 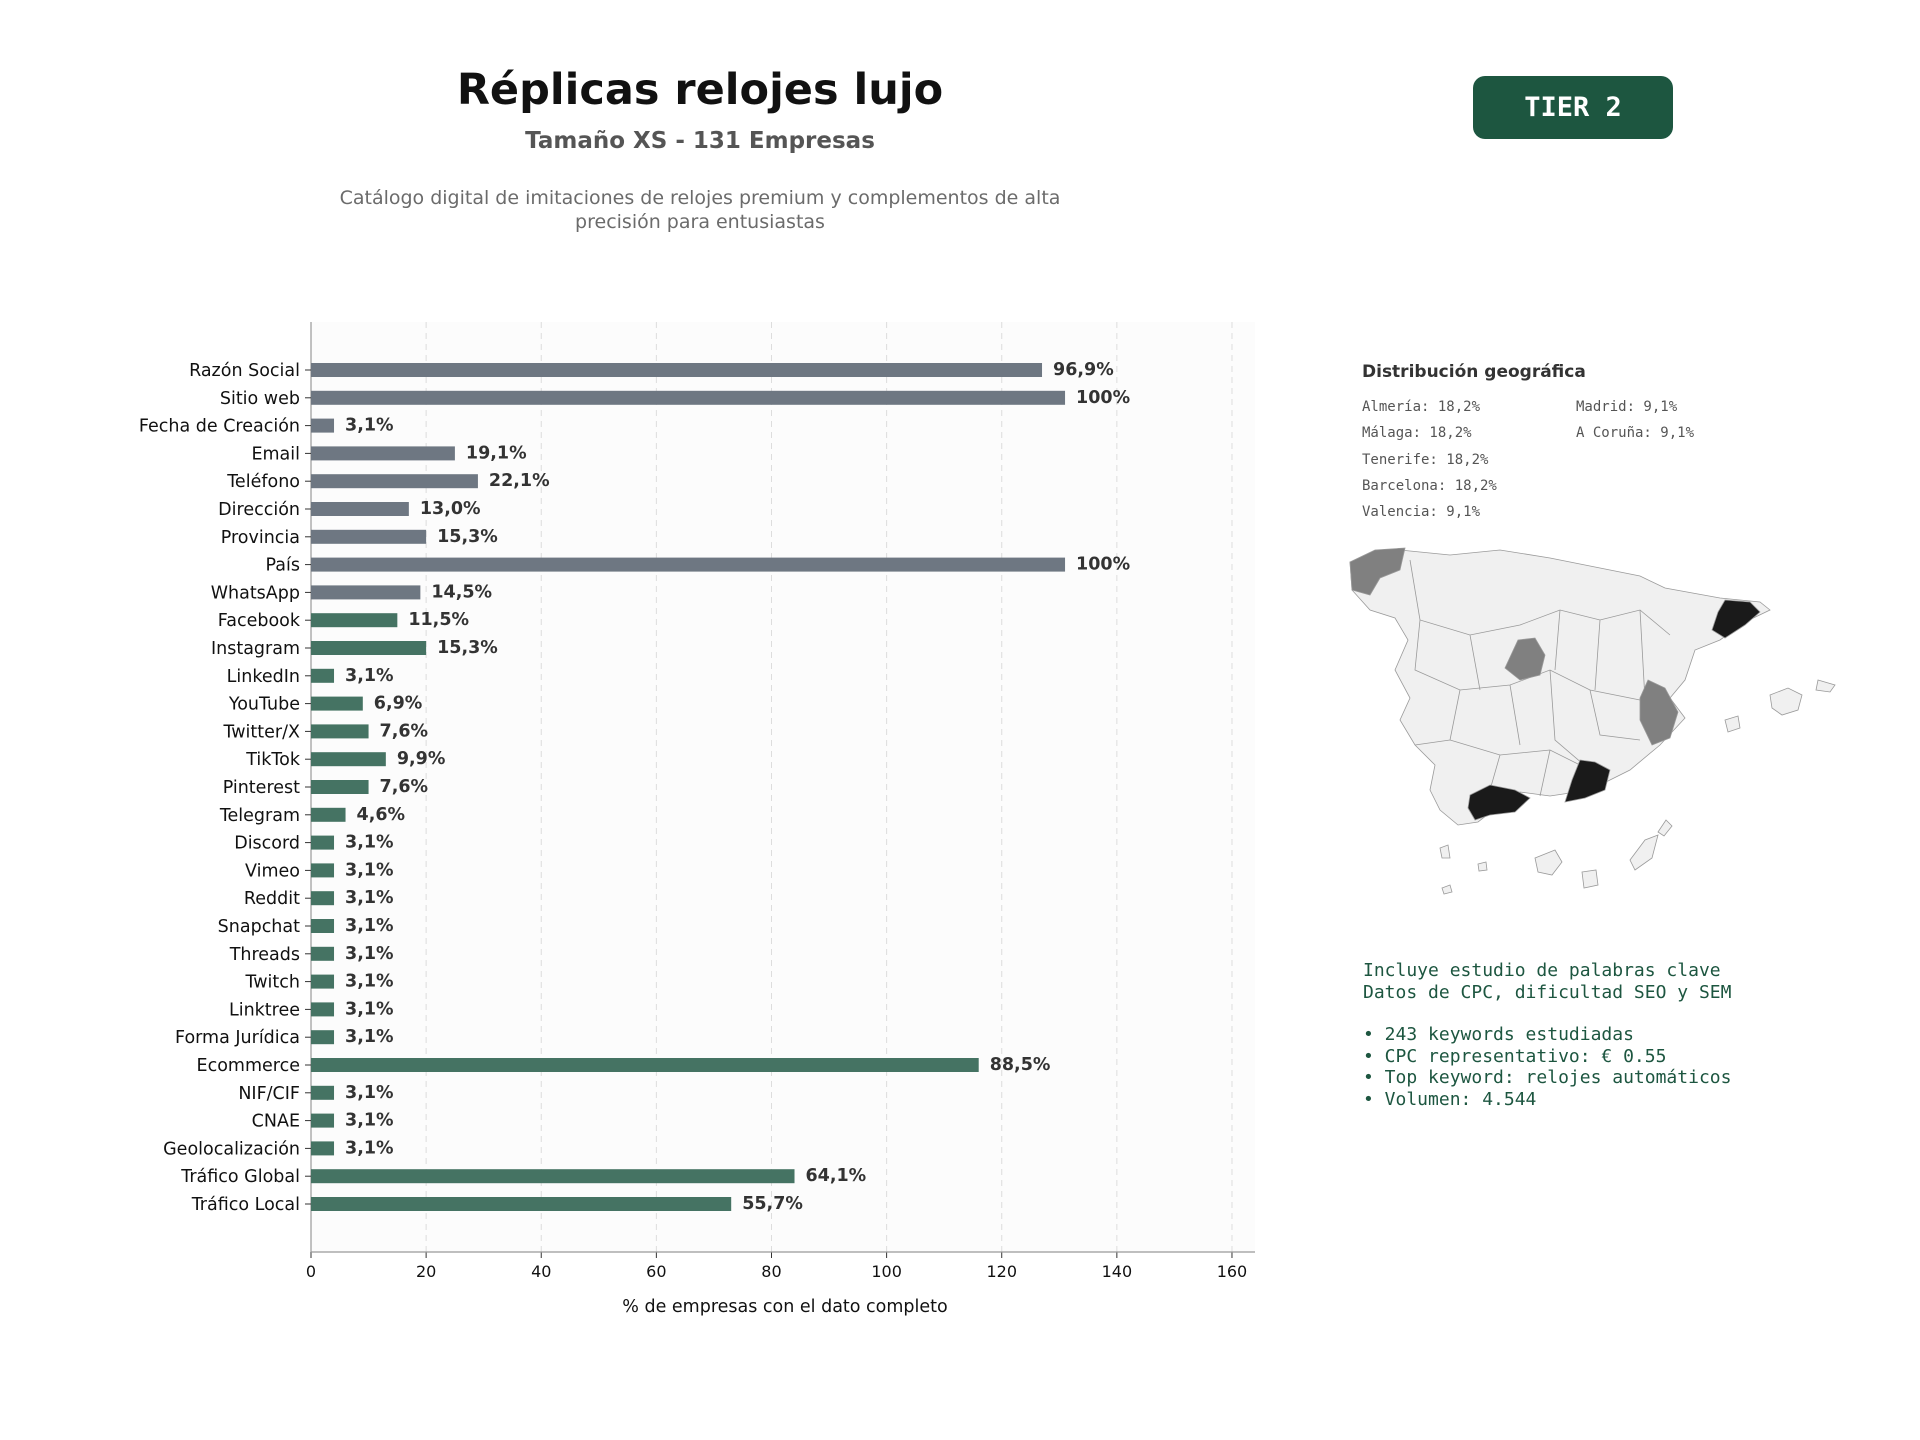 What do you see at coordinates (267, 844) in the screenshot?
I see `category-label: Discord` at bounding box center [267, 844].